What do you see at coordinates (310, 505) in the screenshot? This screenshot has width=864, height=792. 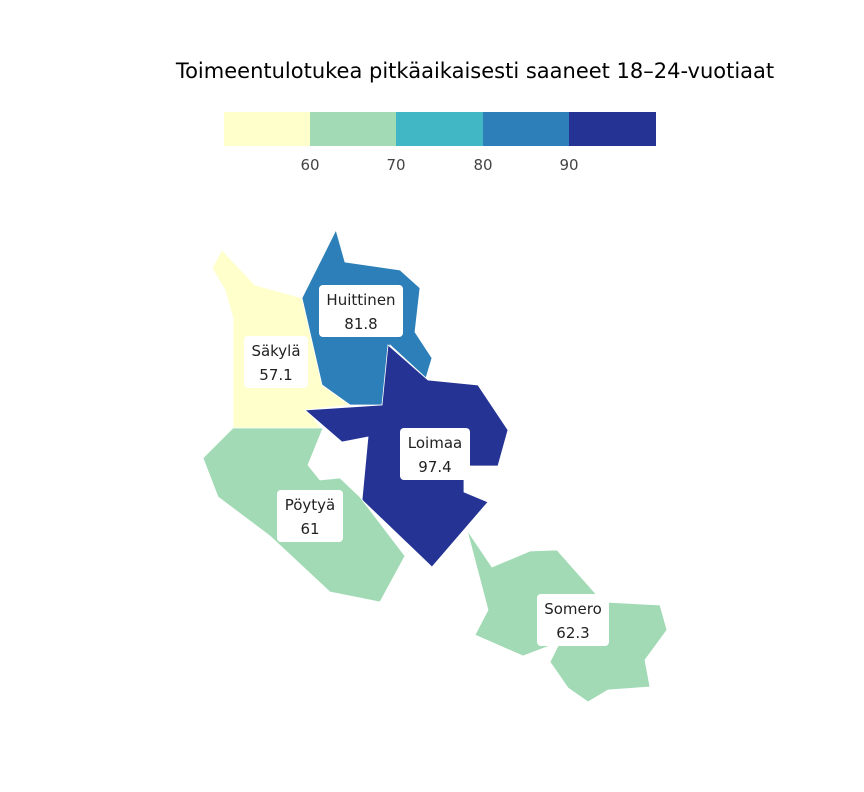 I see `region-name: Pöytyä` at bounding box center [310, 505].